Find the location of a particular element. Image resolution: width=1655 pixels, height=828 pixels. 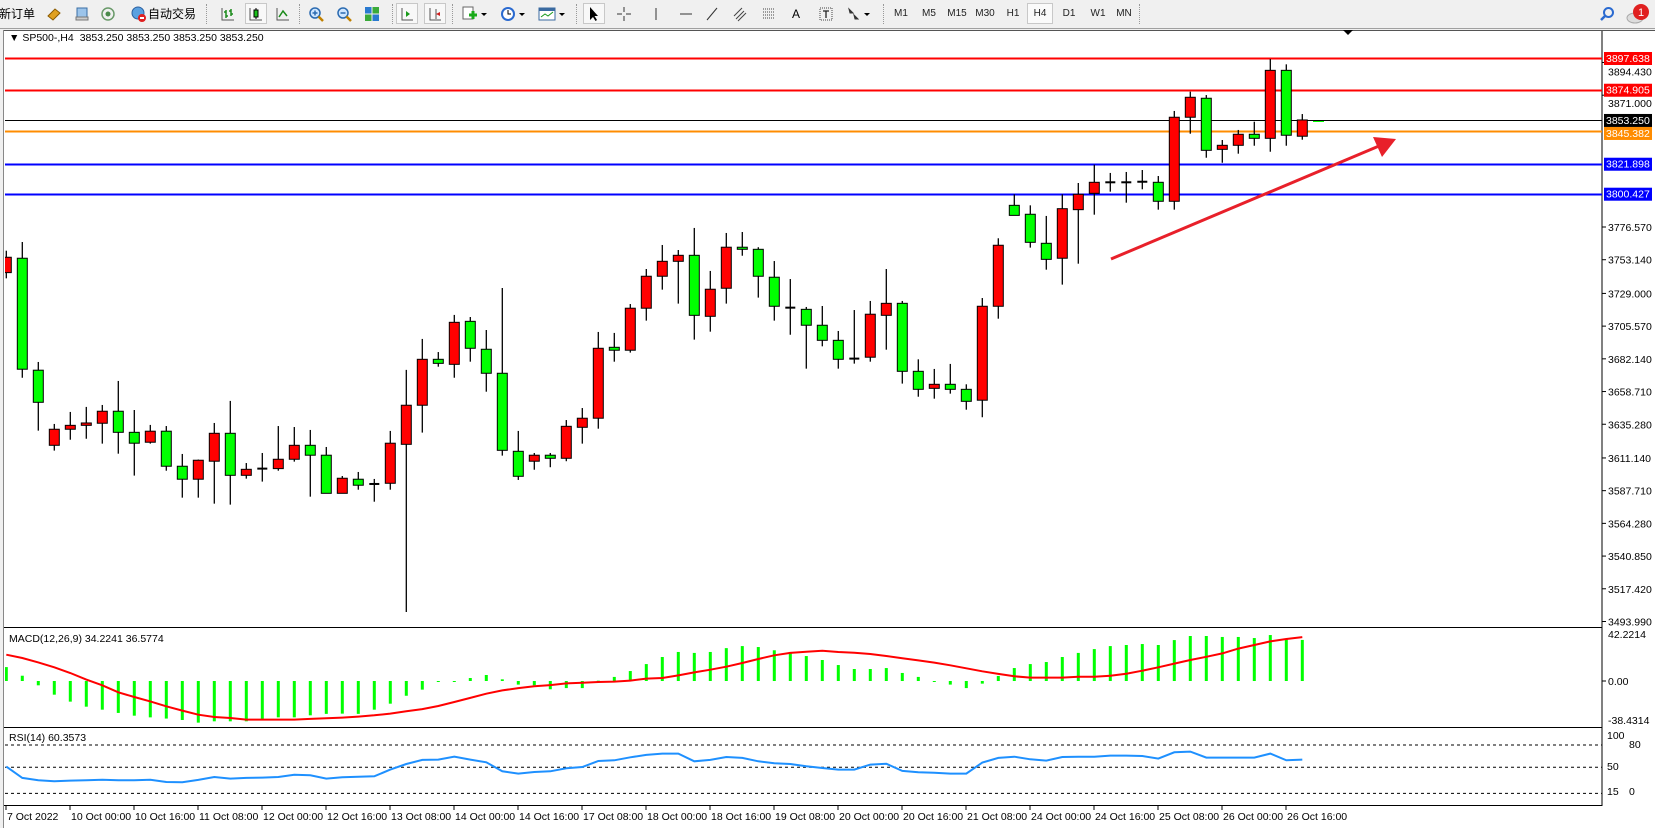

vertical-line-icon is located at coordinates (656, 13).